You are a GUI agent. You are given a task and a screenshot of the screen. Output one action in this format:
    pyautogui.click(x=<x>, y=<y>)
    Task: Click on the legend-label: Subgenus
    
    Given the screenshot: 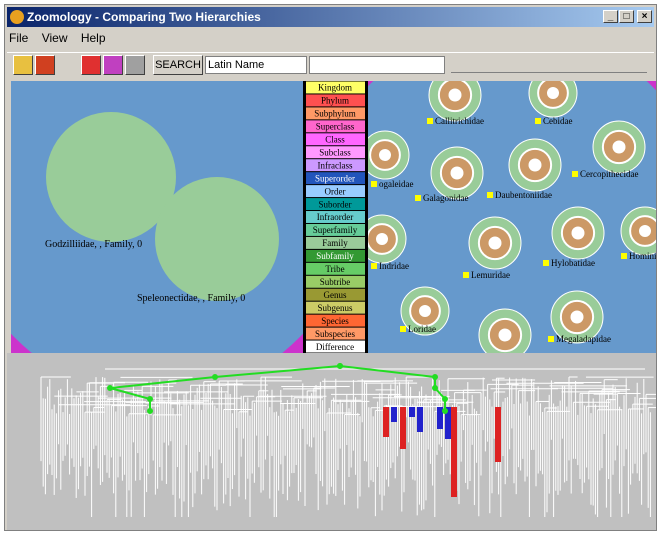 What is the action you would take?
    pyautogui.click(x=335, y=308)
    